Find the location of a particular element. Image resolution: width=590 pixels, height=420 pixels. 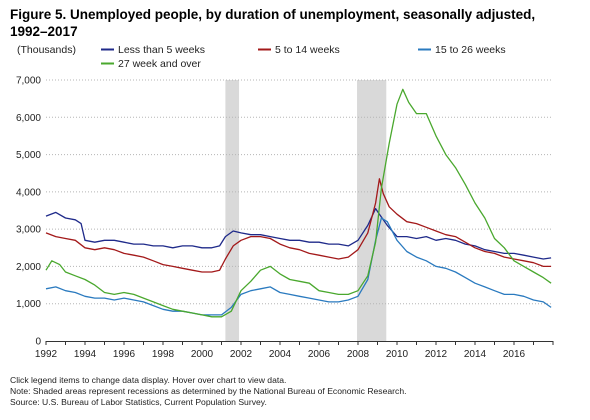

y-axis-unit-label: (Thousands) is located at coordinates (46, 50).